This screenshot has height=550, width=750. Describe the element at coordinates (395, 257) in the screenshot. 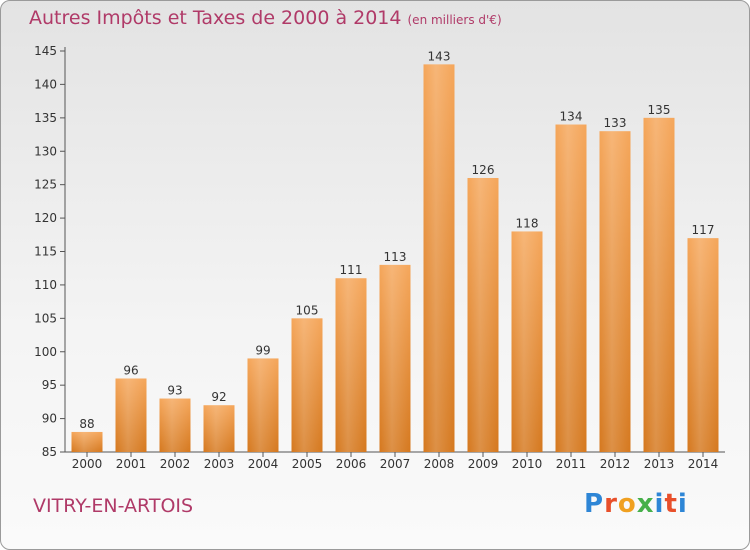

I see `data-label: 113` at that location.